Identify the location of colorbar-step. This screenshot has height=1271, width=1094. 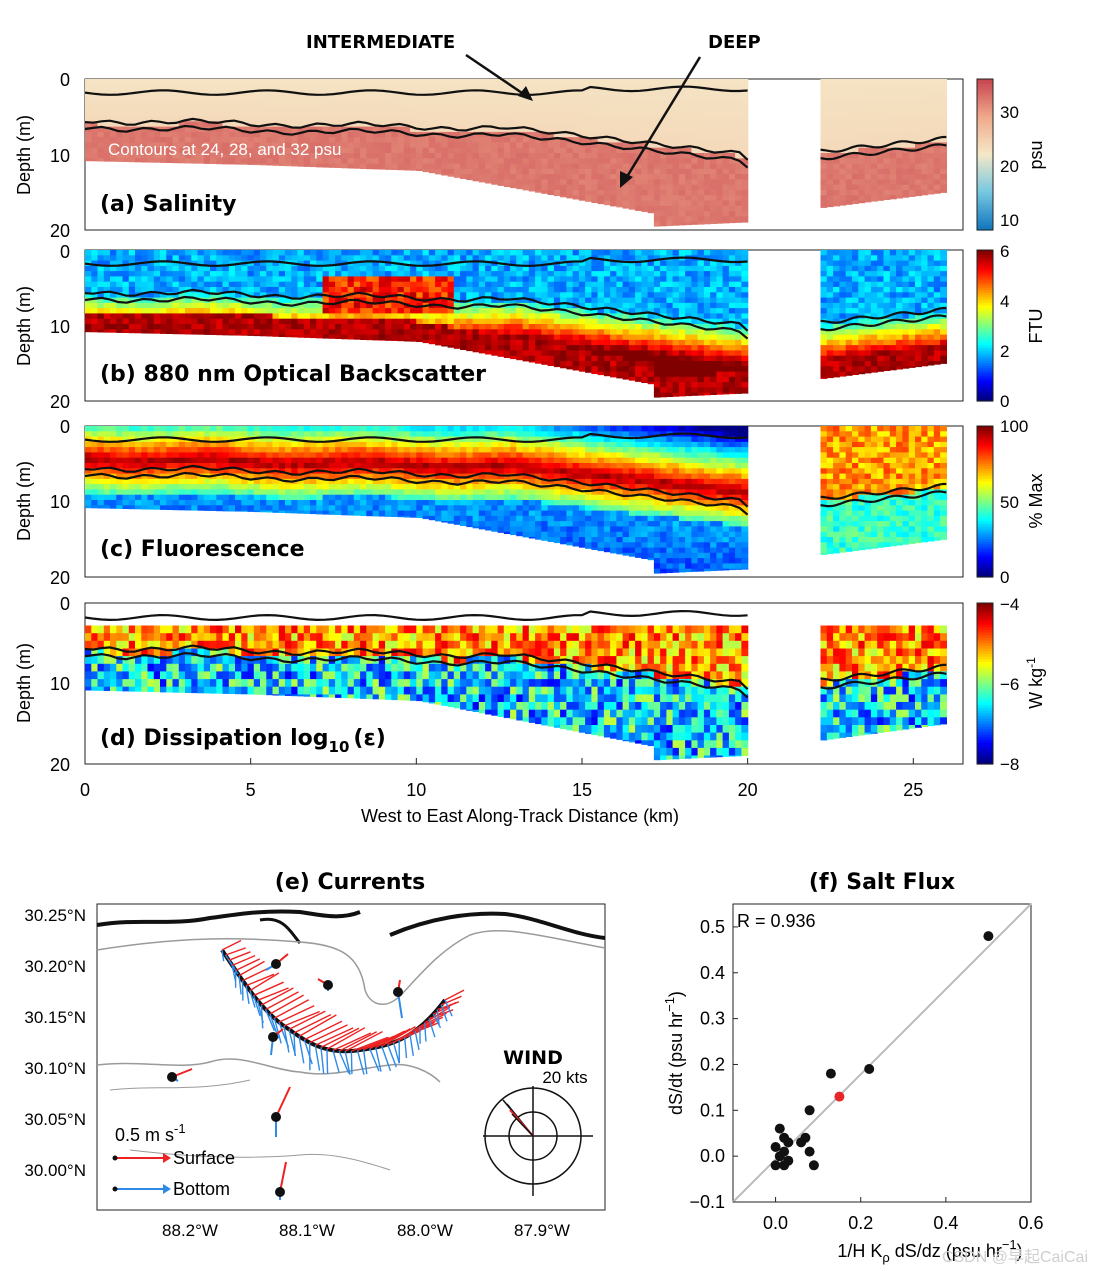
(985, 169).